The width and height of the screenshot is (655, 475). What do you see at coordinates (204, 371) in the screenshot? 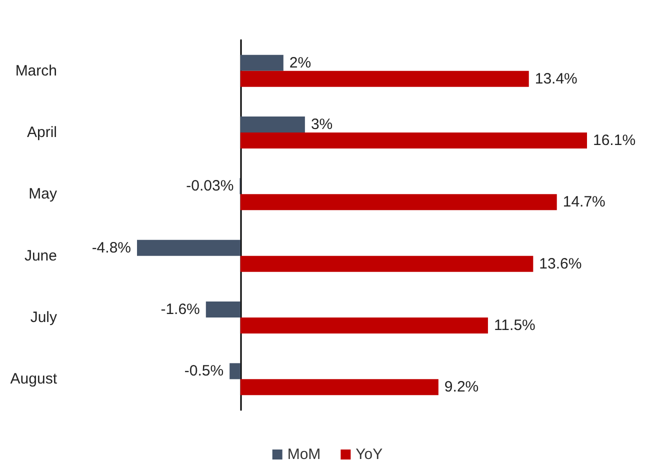
I see `data-label: -0.5%` at bounding box center [204, 371].